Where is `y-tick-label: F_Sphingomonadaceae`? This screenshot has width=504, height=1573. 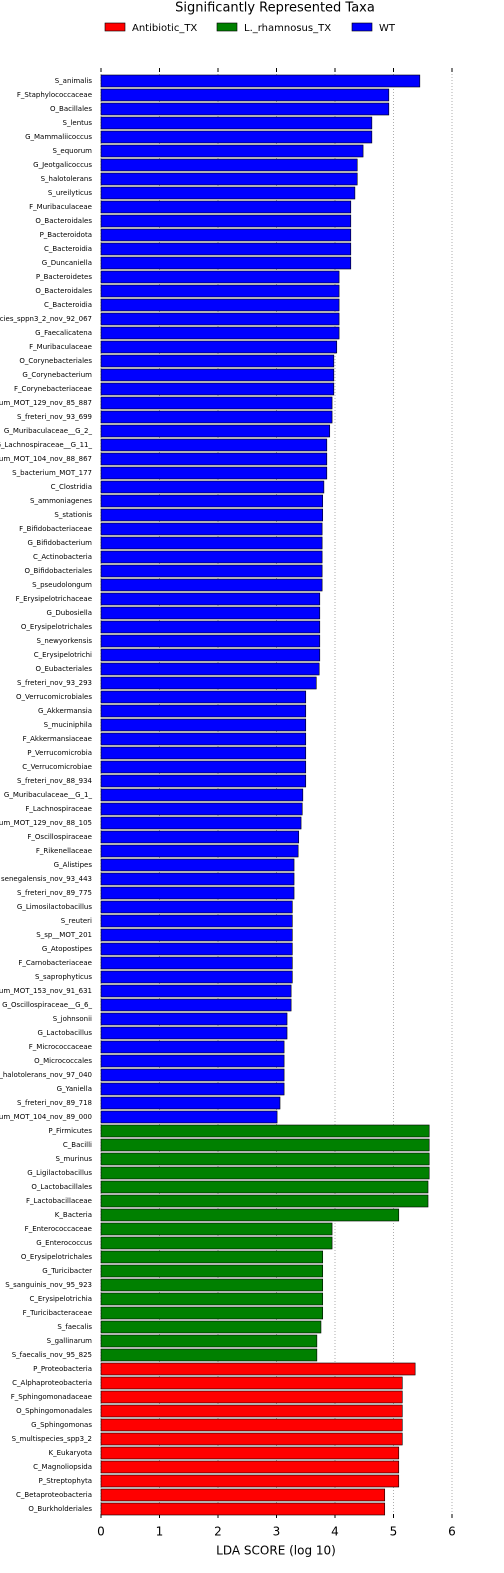 y-tick-label: F_Sphingomonadaceae is located at coordinates (51, 1397).